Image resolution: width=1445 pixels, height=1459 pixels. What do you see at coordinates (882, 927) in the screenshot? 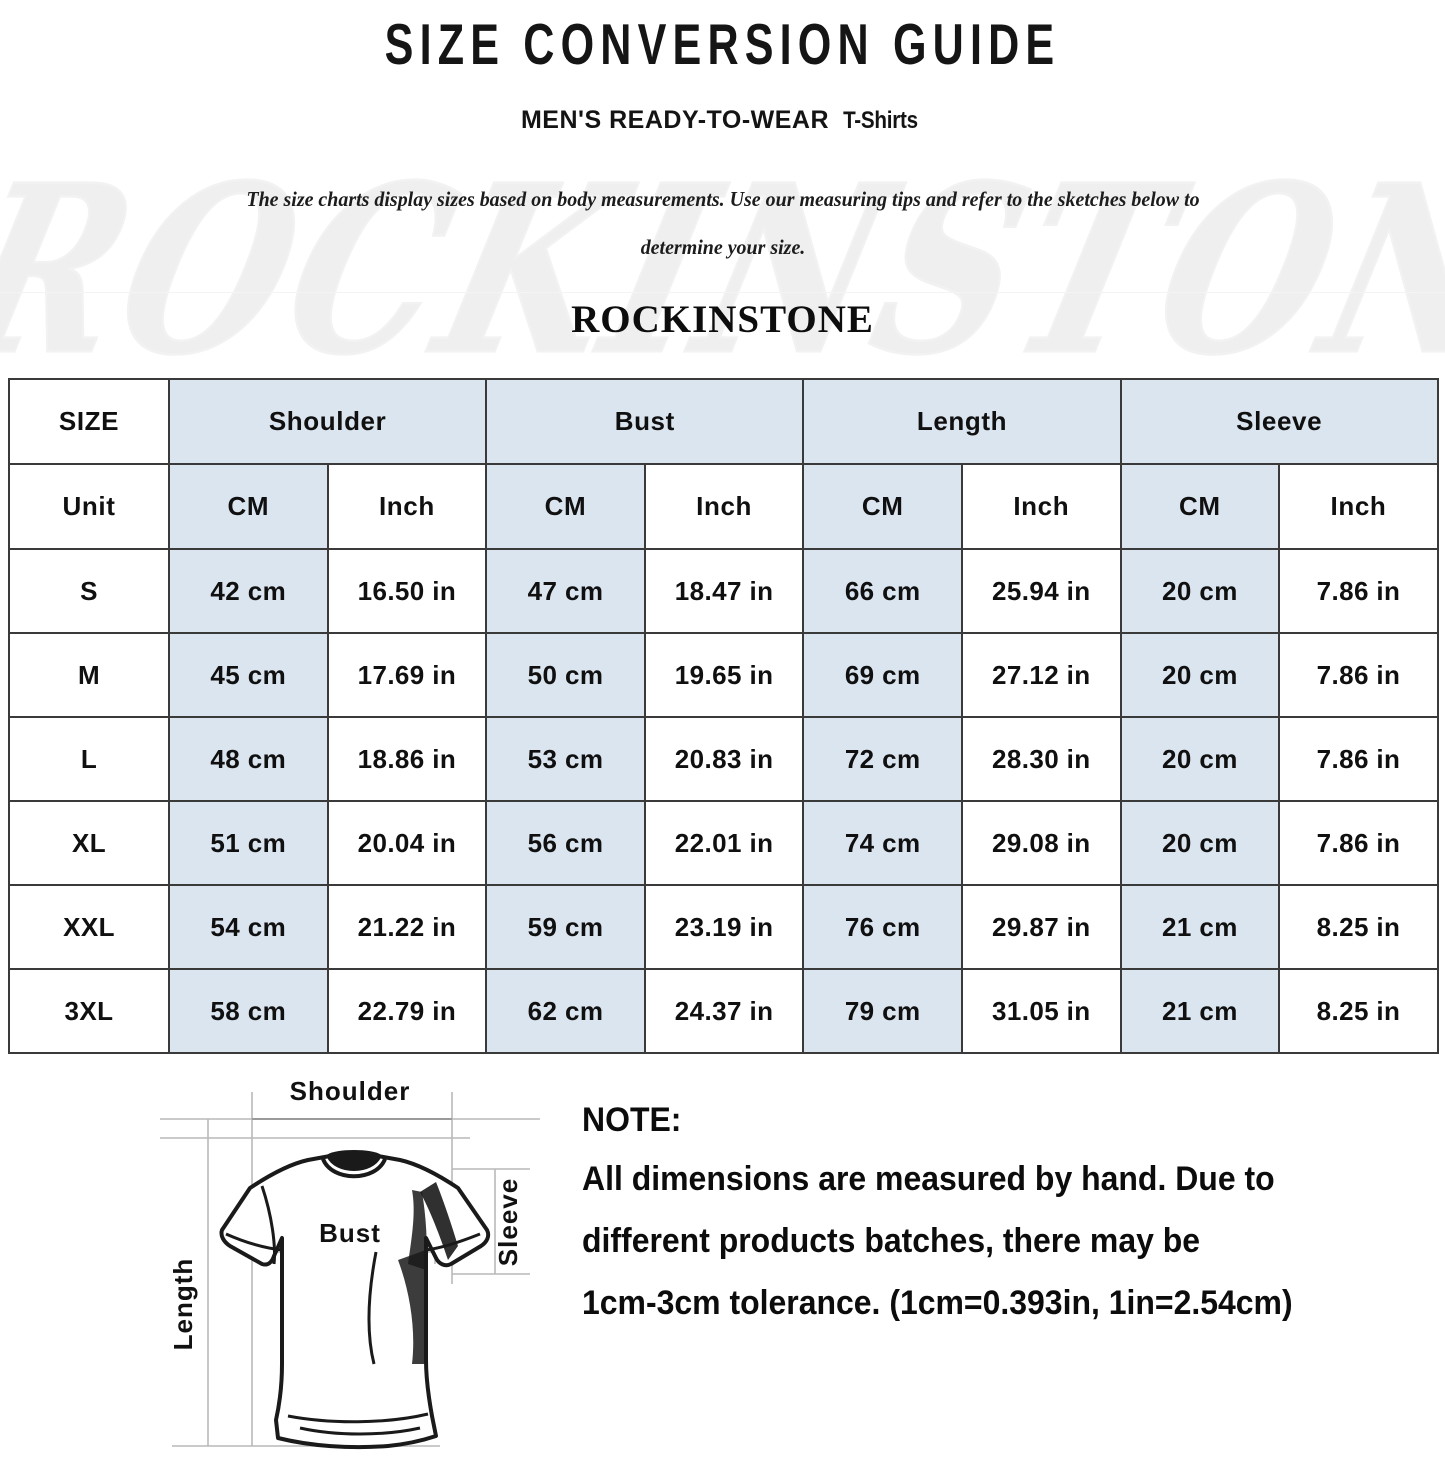
I see `table-cell: 76 cm` at bounding box center [882, 927].